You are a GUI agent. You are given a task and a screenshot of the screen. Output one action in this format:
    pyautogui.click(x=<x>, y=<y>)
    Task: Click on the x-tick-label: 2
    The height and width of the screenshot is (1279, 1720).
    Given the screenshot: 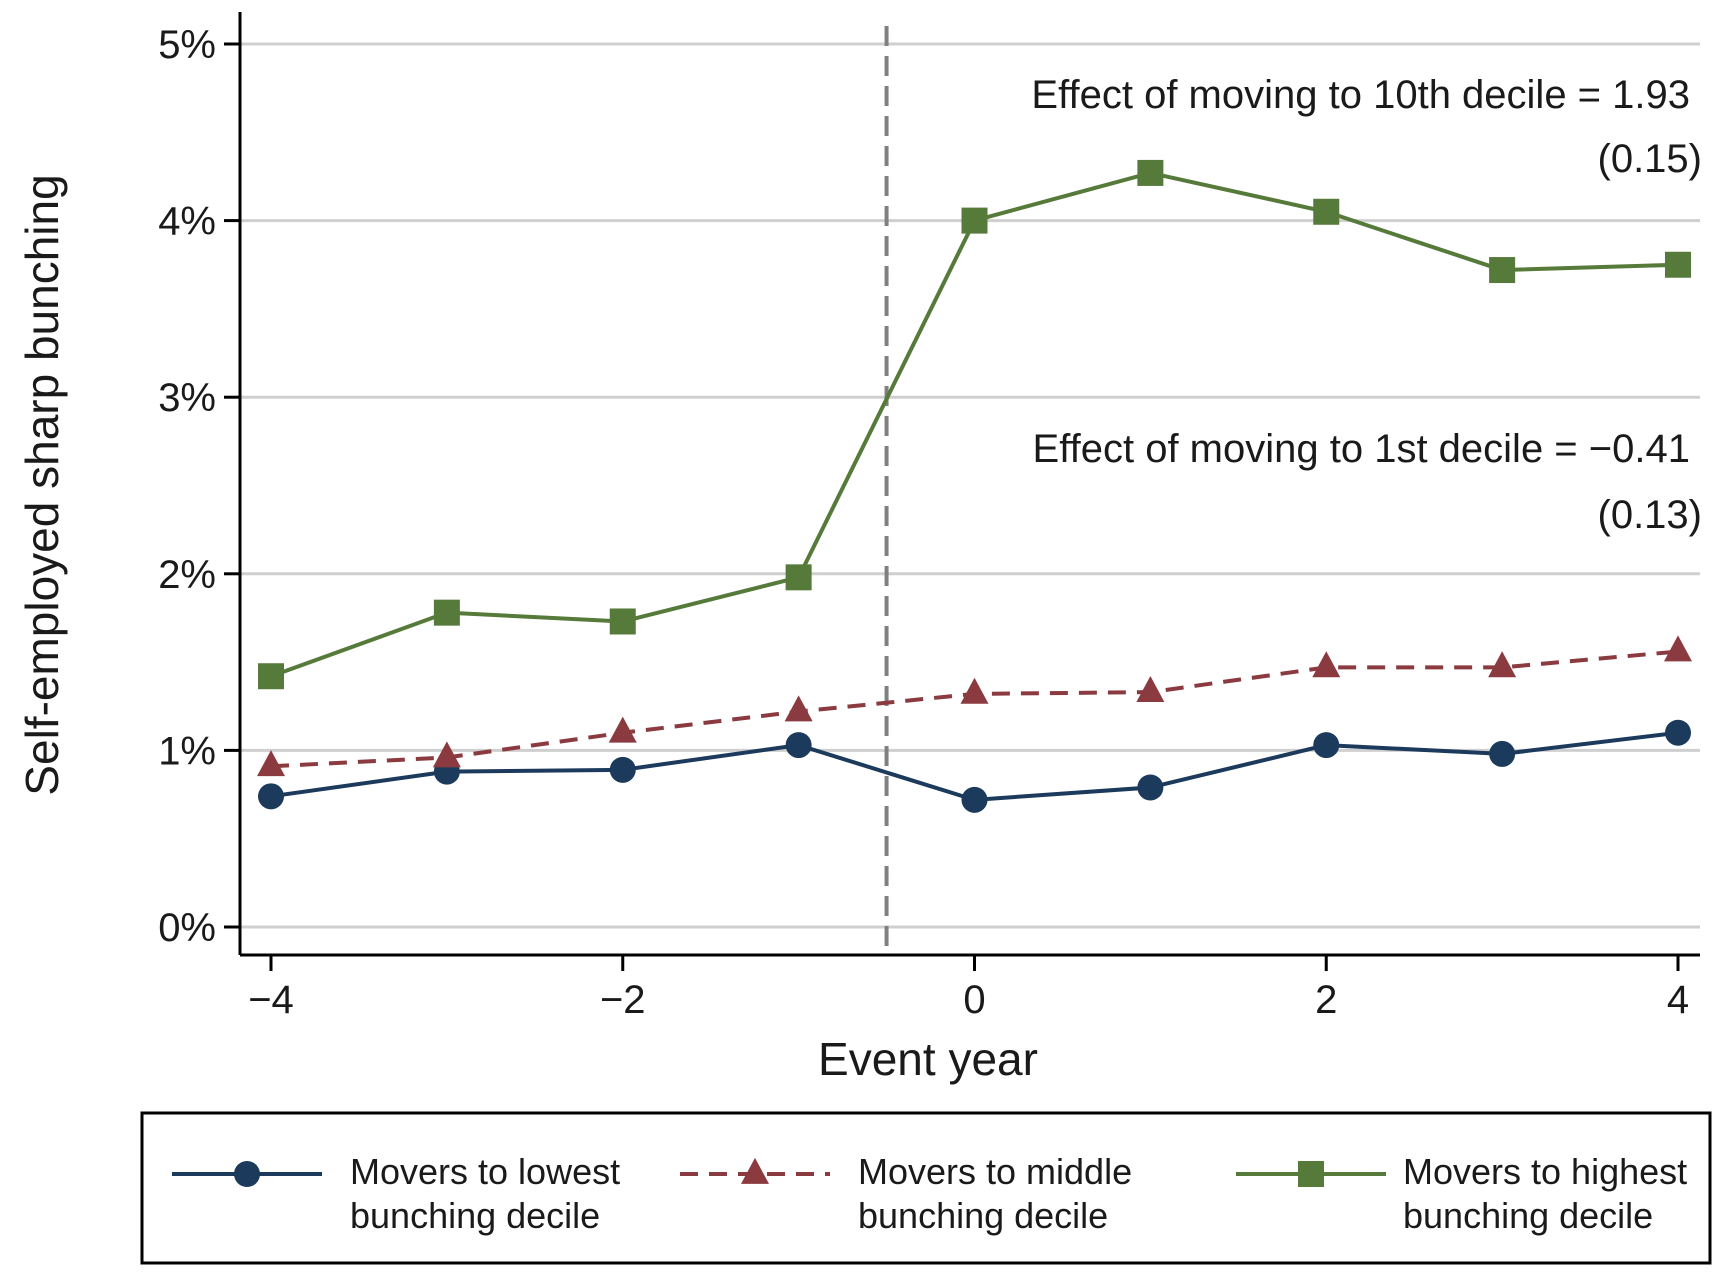 What is the action you would take?
    pyautogui.click(x=1326, y=1000)
    